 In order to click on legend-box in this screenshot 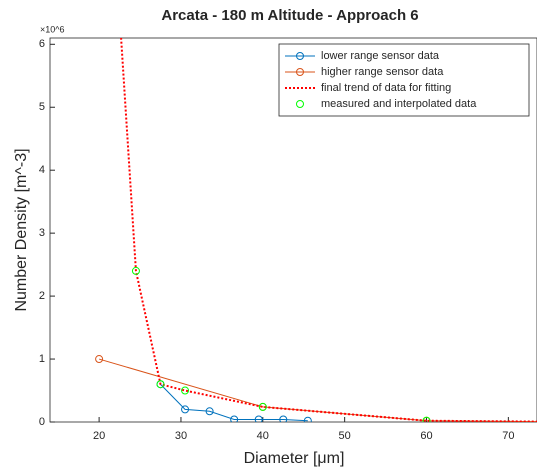, I will do `click(404, 80)`.